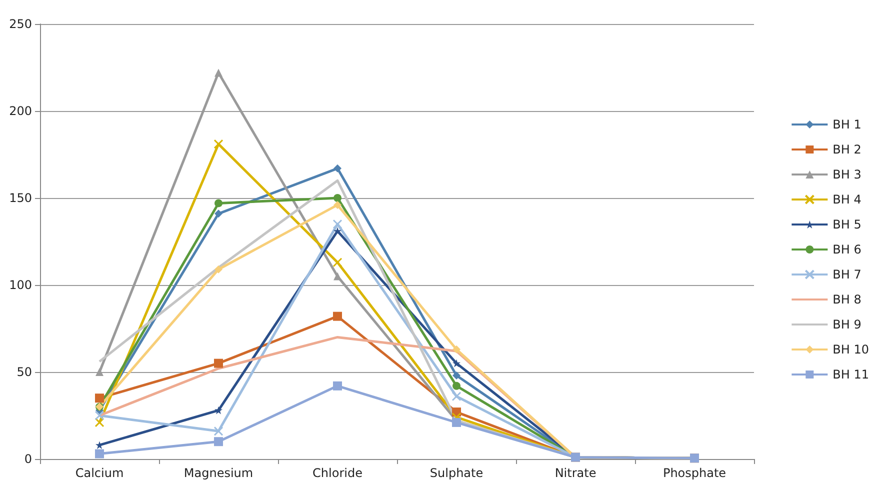  I want to click on legend-label: BH 5, so click(847, 225).